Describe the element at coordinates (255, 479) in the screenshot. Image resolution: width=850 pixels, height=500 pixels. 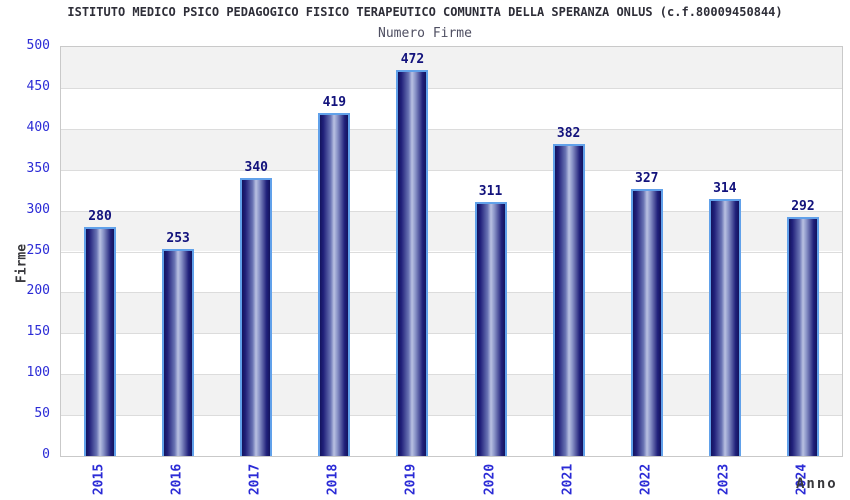
I see `x-tick-label: 2017` at that location.